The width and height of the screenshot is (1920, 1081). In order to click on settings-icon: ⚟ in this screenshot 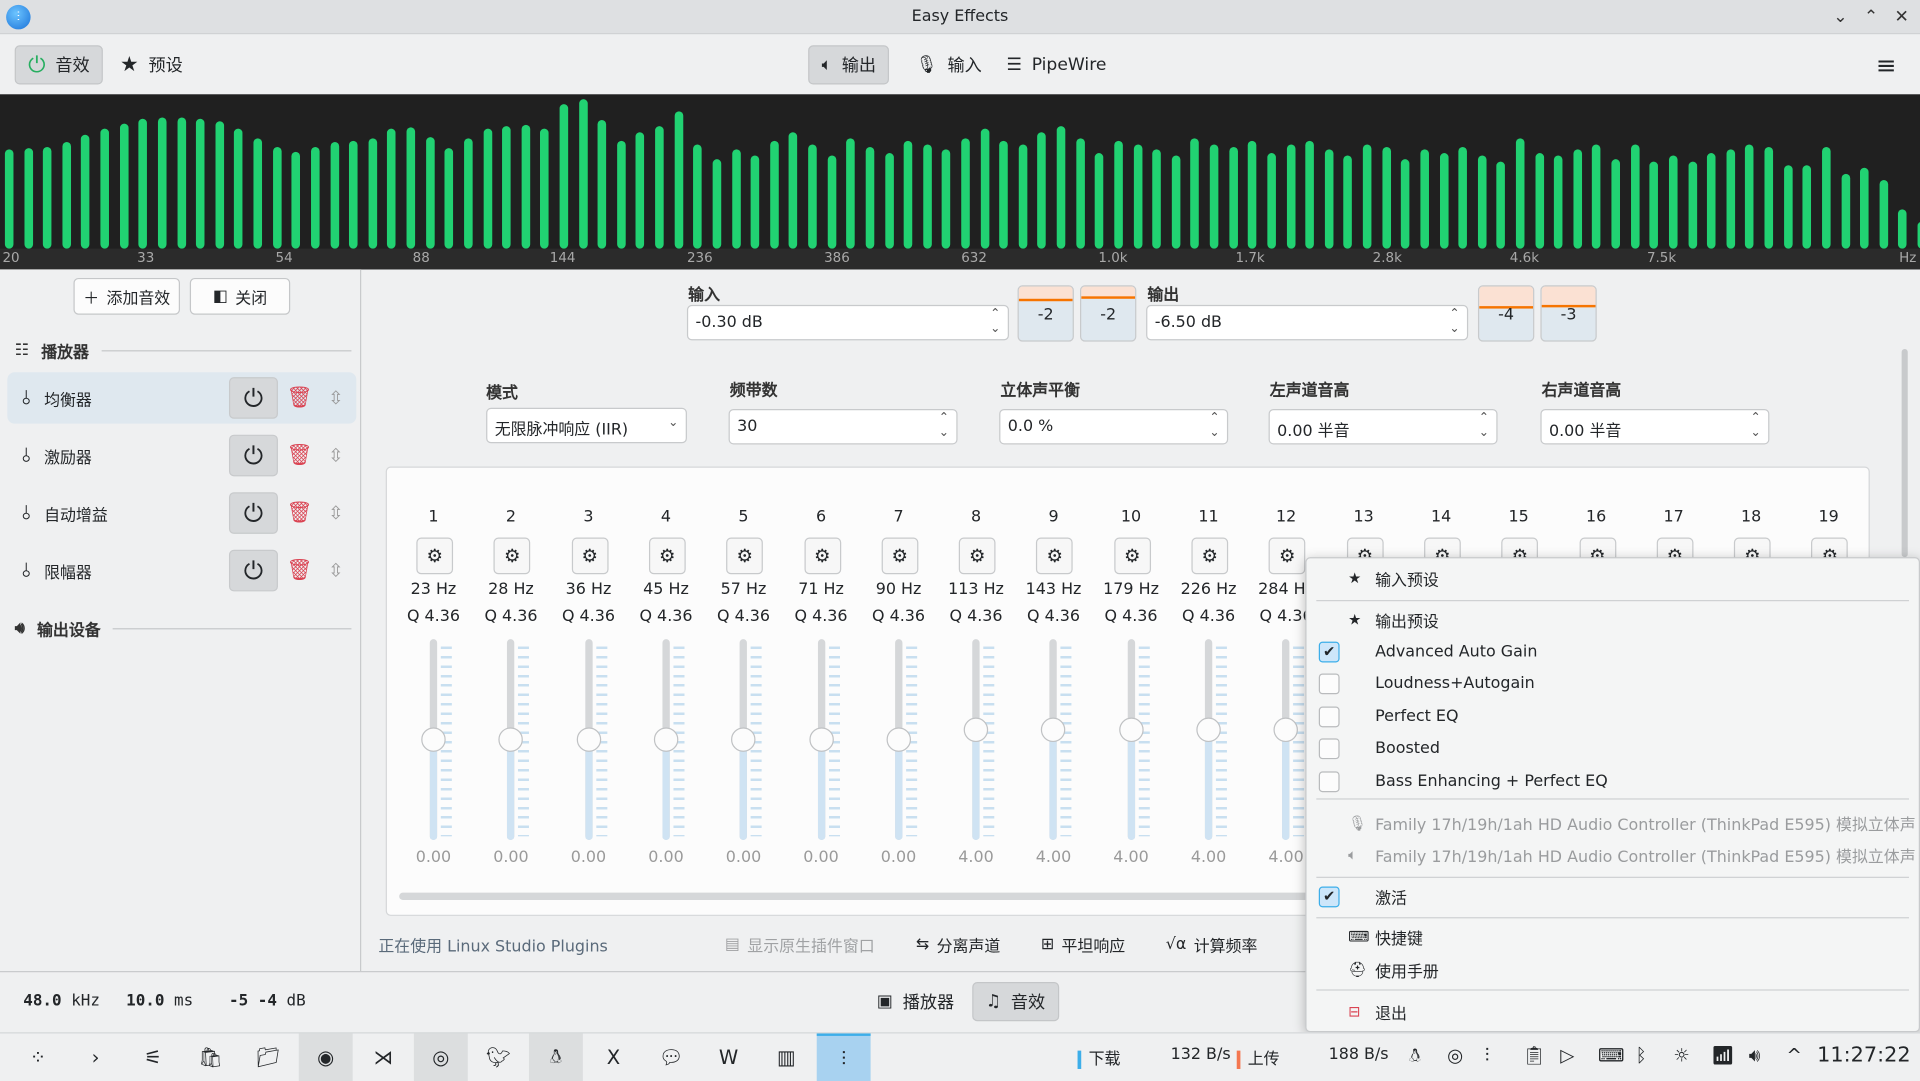, I will do `click(153, 1057)`.